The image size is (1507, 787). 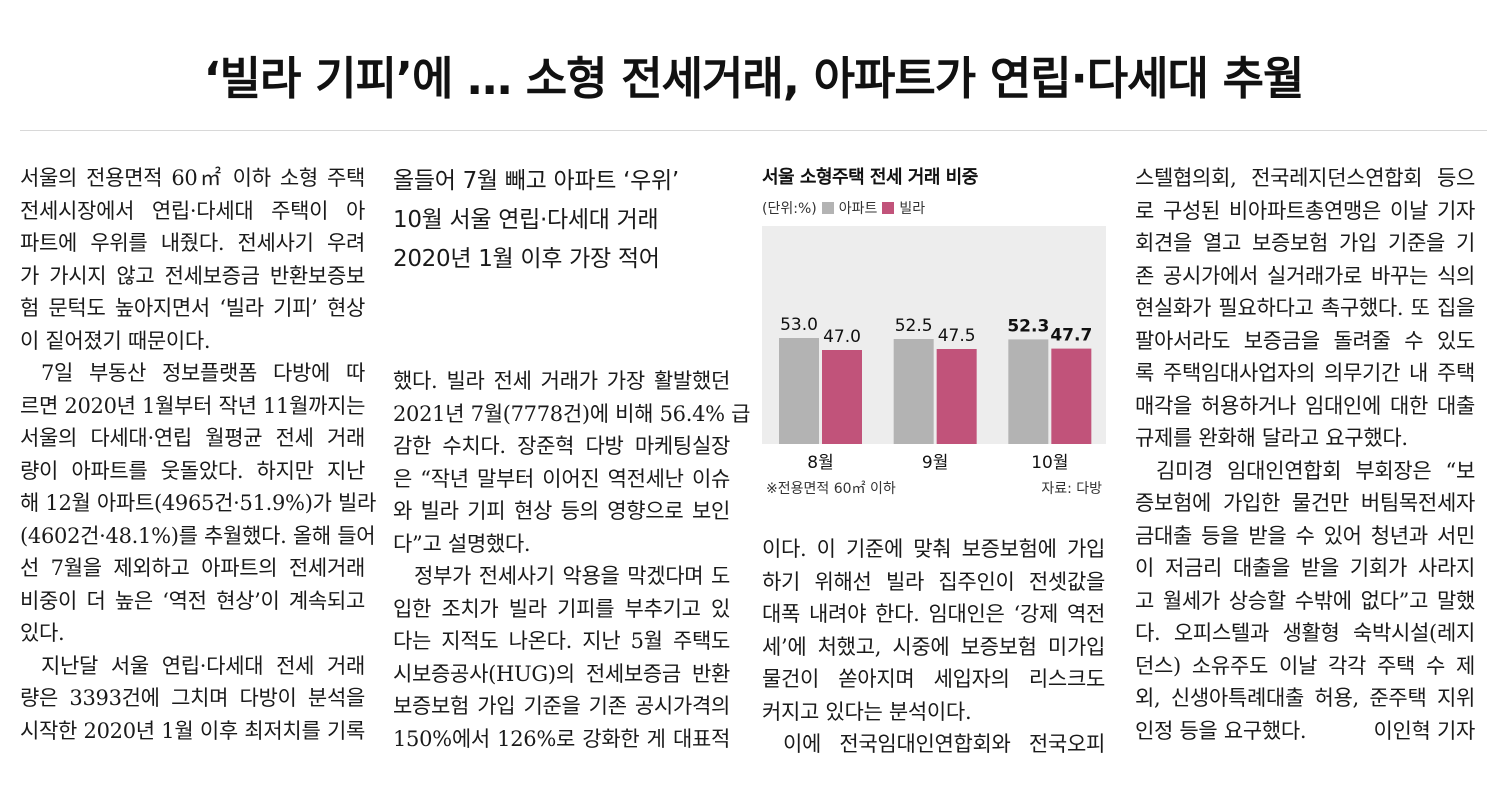 What do you see at coordinates (192, 470) in the screenshot?
I see `text-line: 량이 아파트를 웃돌았다. 하지만 지난` at bounding box center [192, 470].